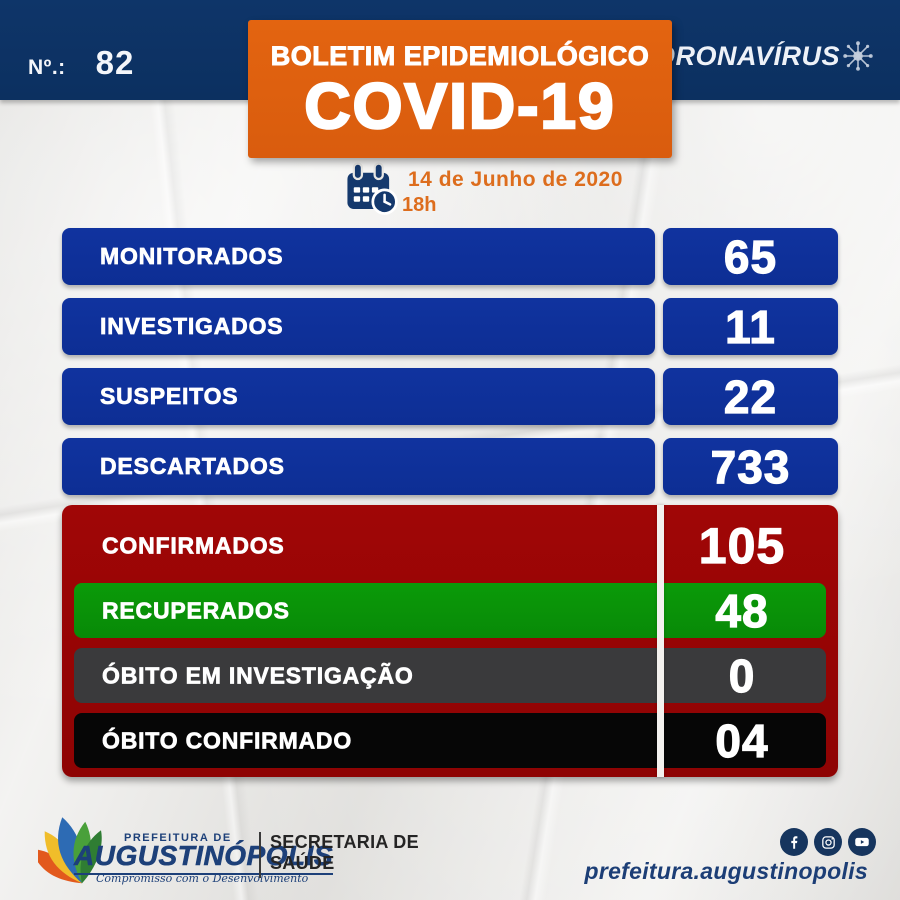 Image resolution: width=900 pixels, height=900 pixels. Describe the element at coordinates (742, 740) in the screenshot. I see `stat-value: 04` at that location.